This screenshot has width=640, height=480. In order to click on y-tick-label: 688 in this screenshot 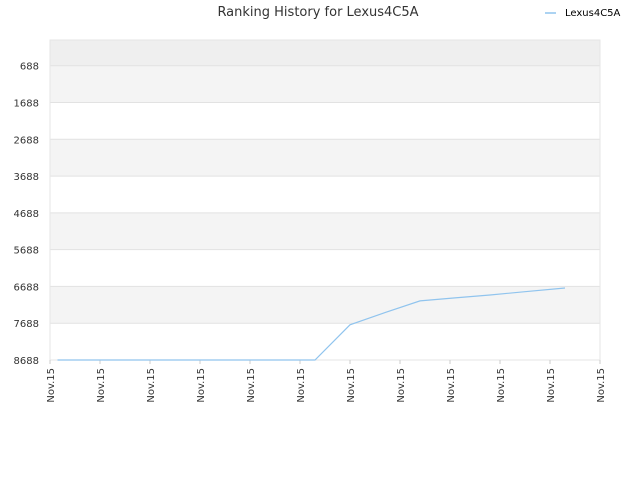, I will do `click(29, 67)`.